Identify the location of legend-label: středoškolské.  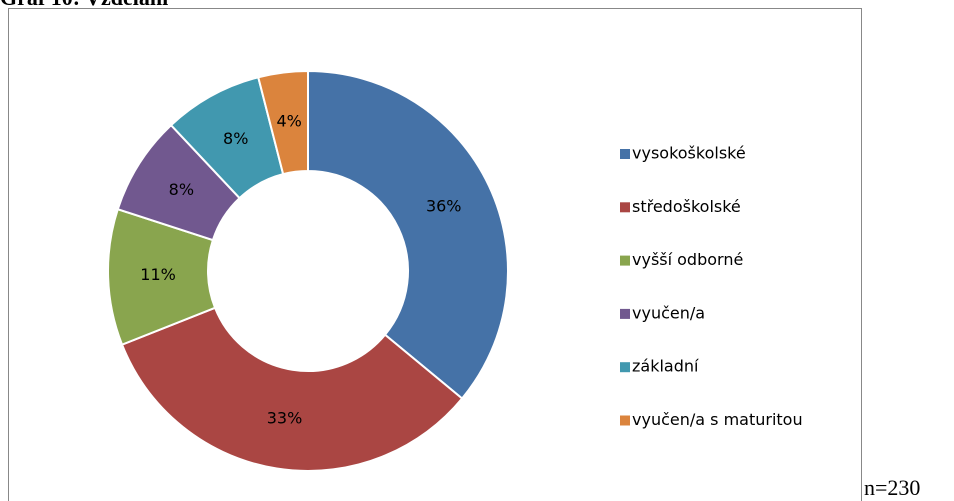
(686, 206).